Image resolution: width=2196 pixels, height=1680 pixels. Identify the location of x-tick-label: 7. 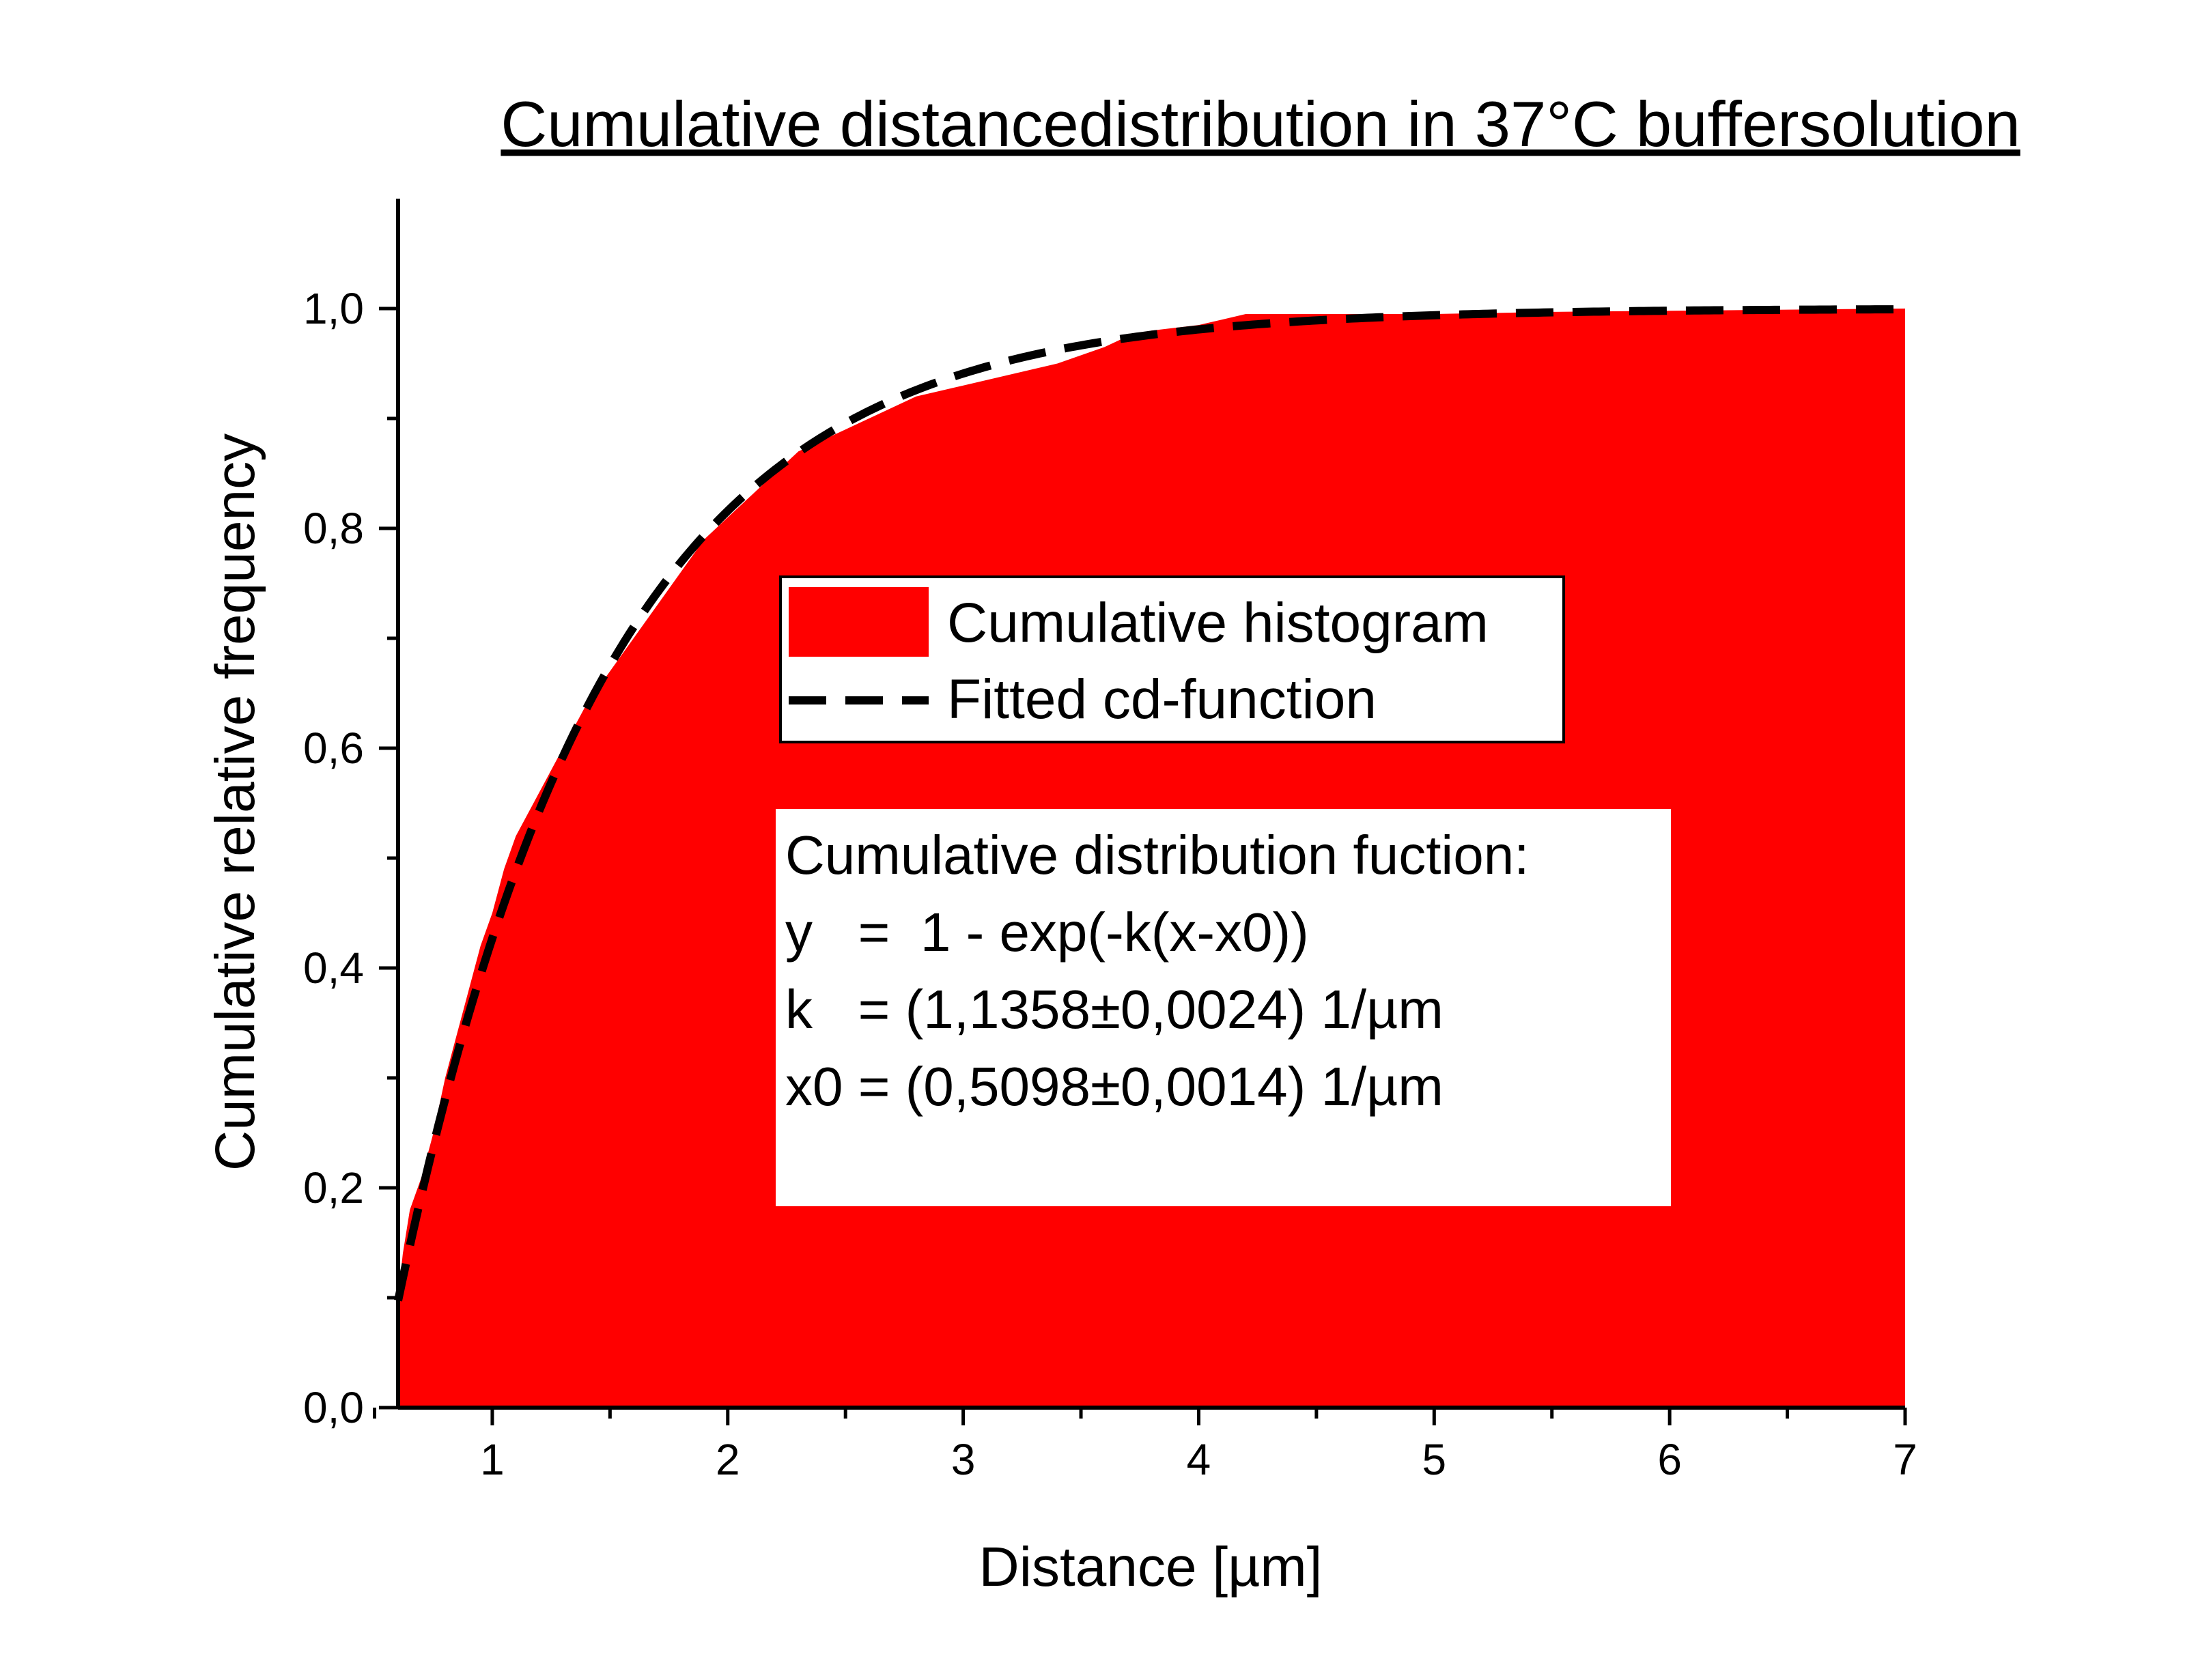
(1905, 1459).